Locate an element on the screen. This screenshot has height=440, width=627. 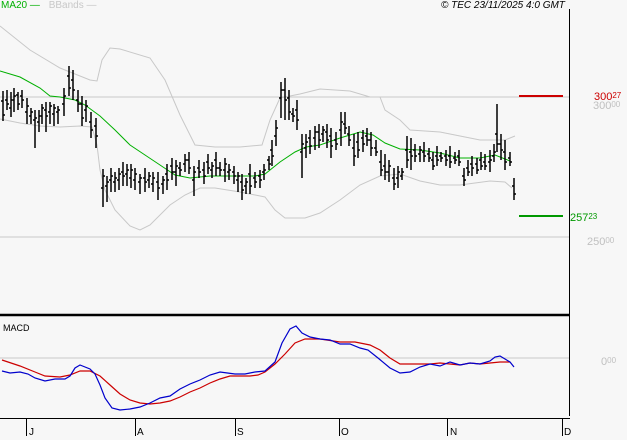
y-axis-label-250: 25000 is located at coordinates (601, 242).